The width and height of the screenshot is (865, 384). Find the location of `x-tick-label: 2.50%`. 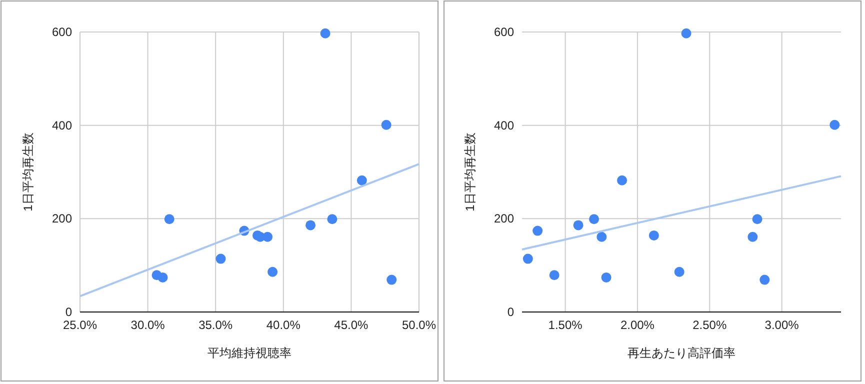

x-tick-label: 2.50% is located at coordinates (709, 325).